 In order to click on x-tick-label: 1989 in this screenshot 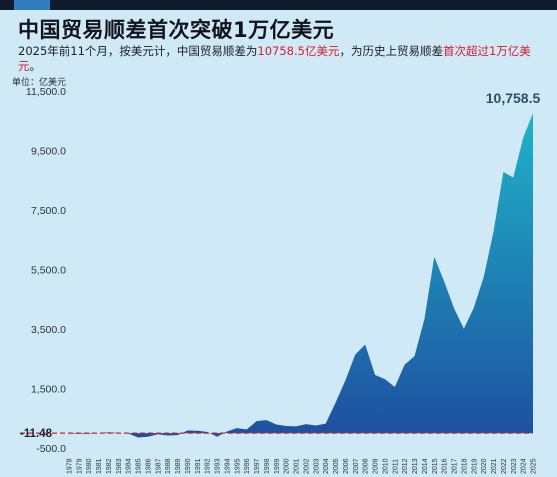, I will do `click(178, 466)`.